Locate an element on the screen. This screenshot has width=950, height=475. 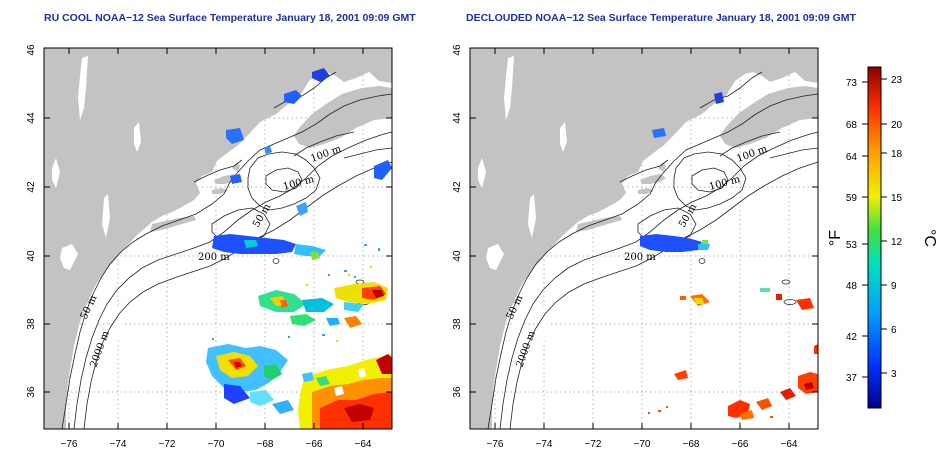
fahrenheit-tick: 37 is located at coordinates (852, 378).